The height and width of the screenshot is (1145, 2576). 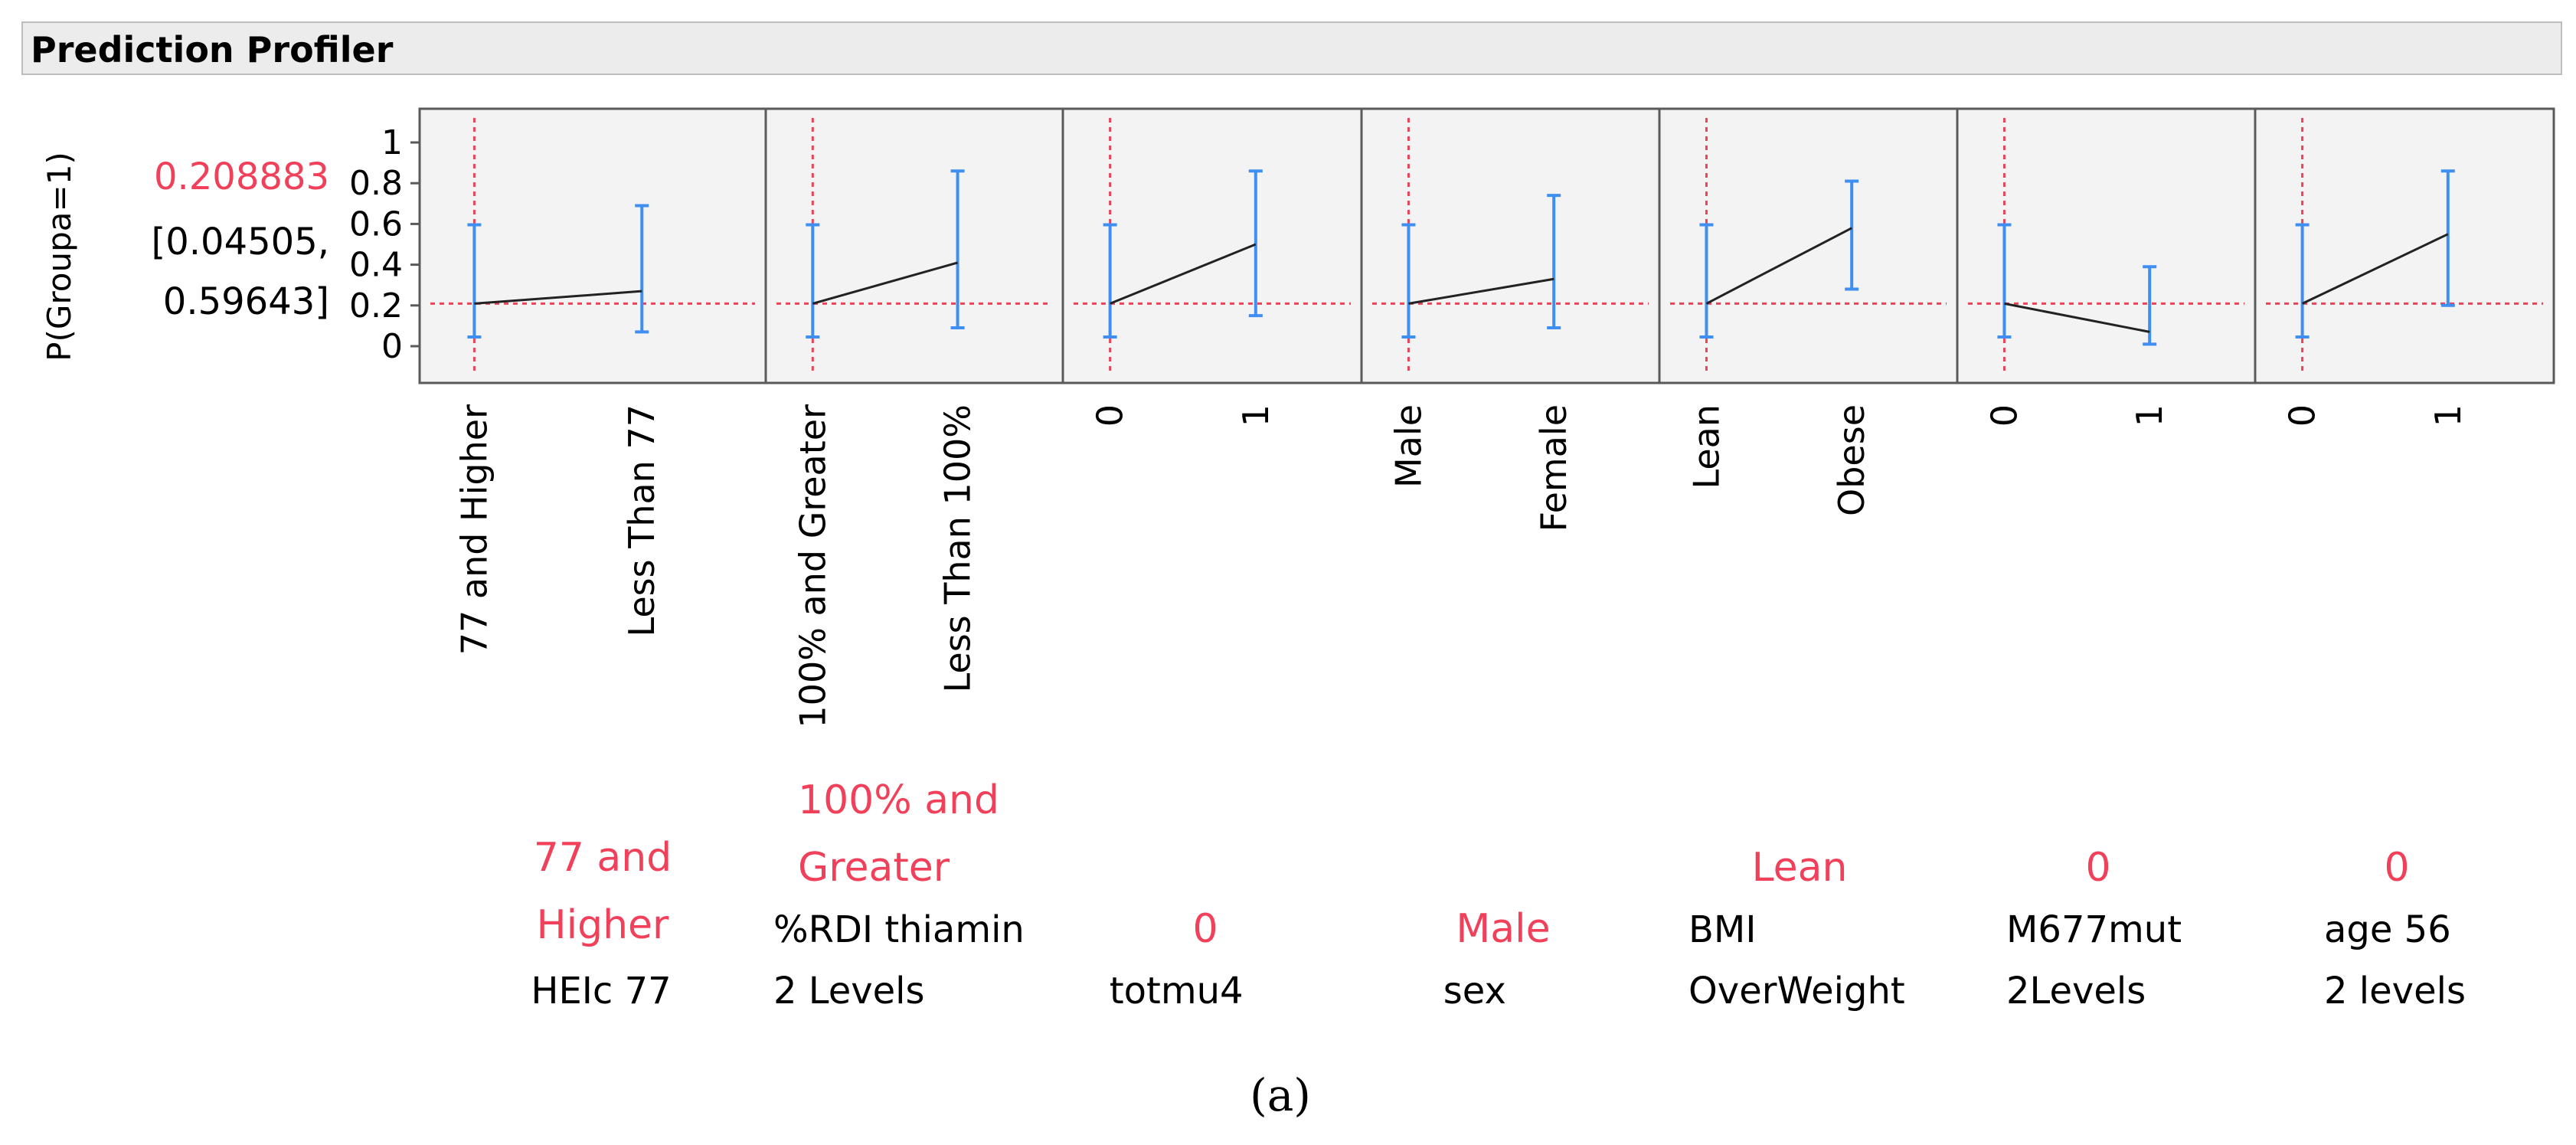 What do you see at coordinates (1177, 992) in the screenshot?
I see `factor-name: totmu4` at bounding box center [1177, 992].